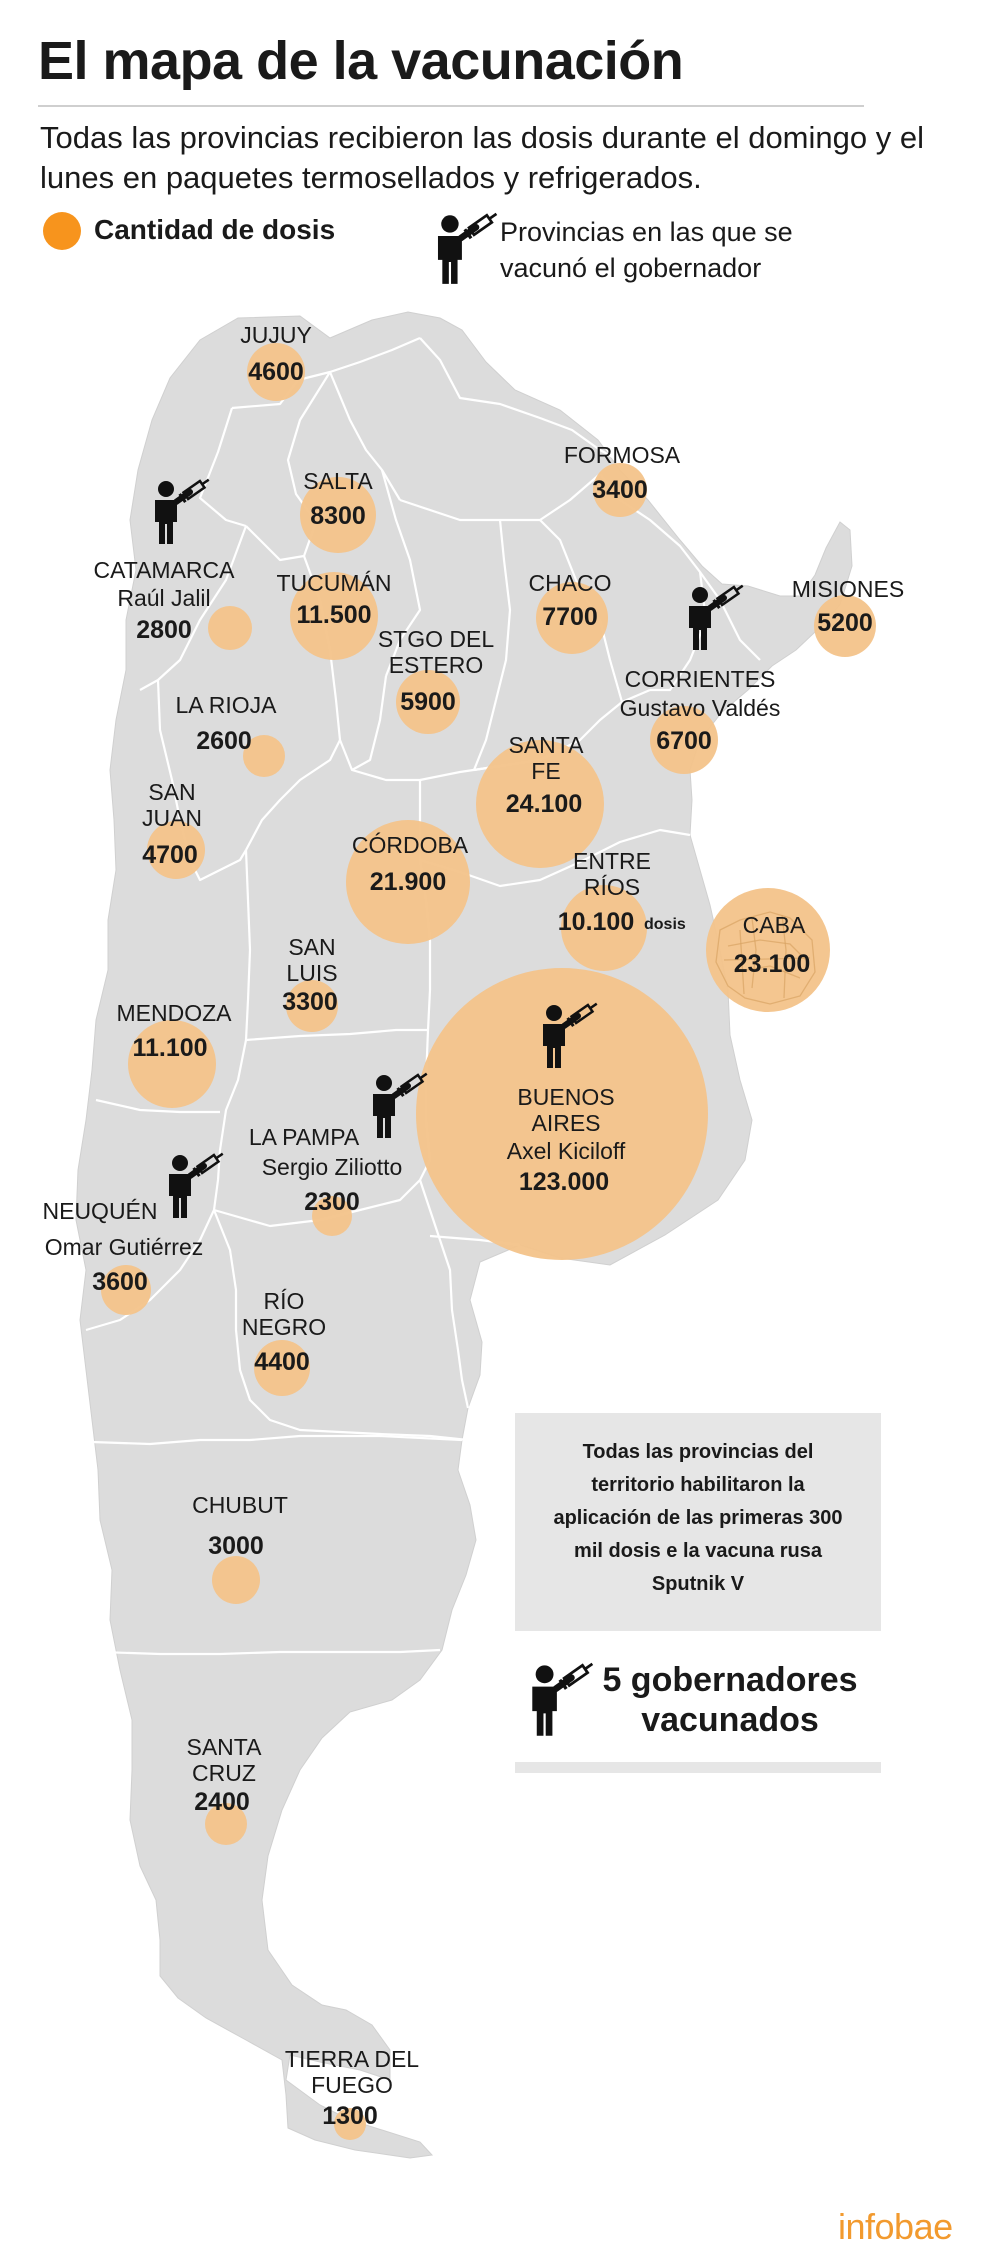 Image resolution: width=1000 pixels, height=2266 pixels. I want to click on bubble-entre-rios, so click(604, 928).